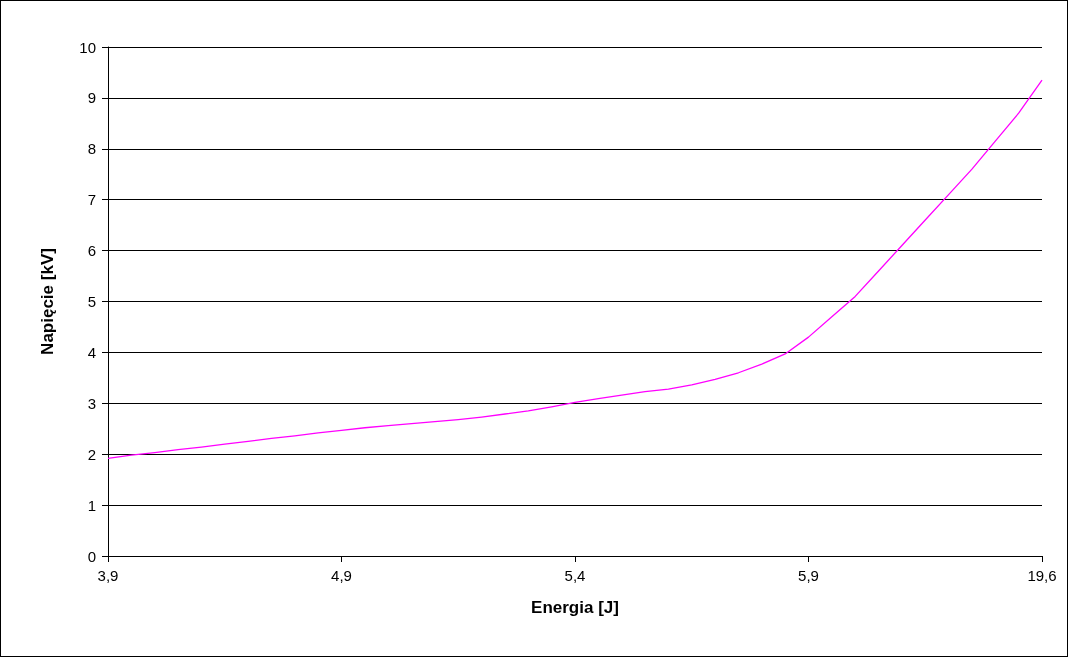 The width and height of the screenshot is (1068, 657). Describe the element at coordinates (87, 47) in the screenshot. I see `y-tick-label: 10` at that location.